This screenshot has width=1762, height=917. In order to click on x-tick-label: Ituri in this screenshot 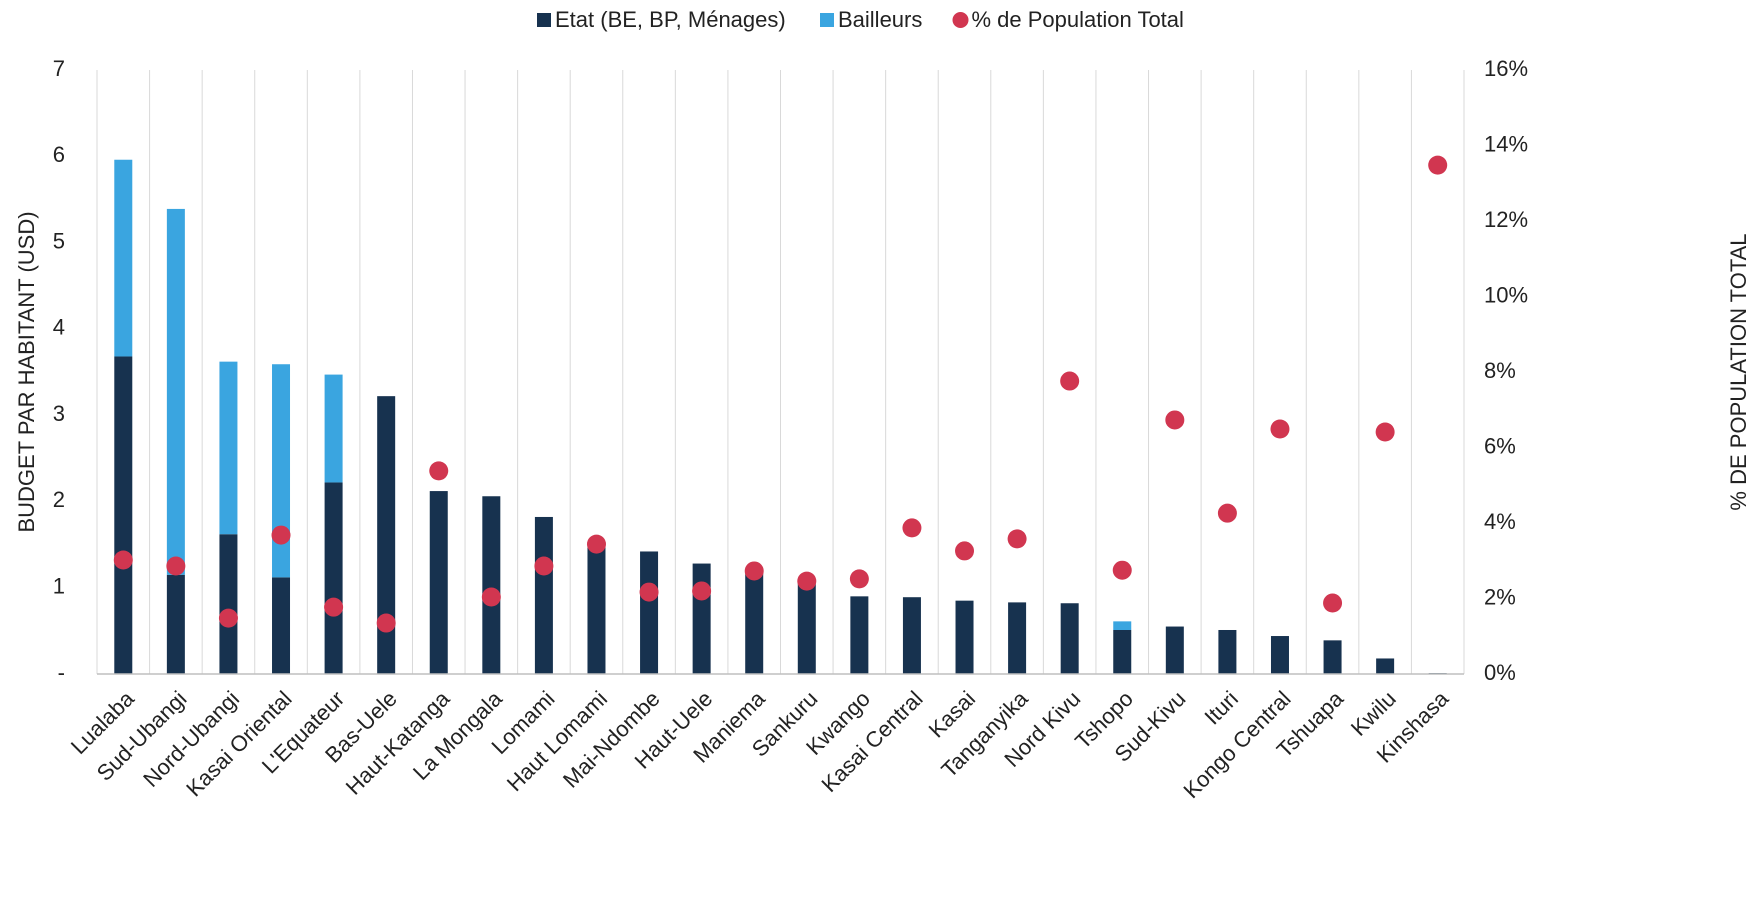, I will do `click(1221, 708)`.